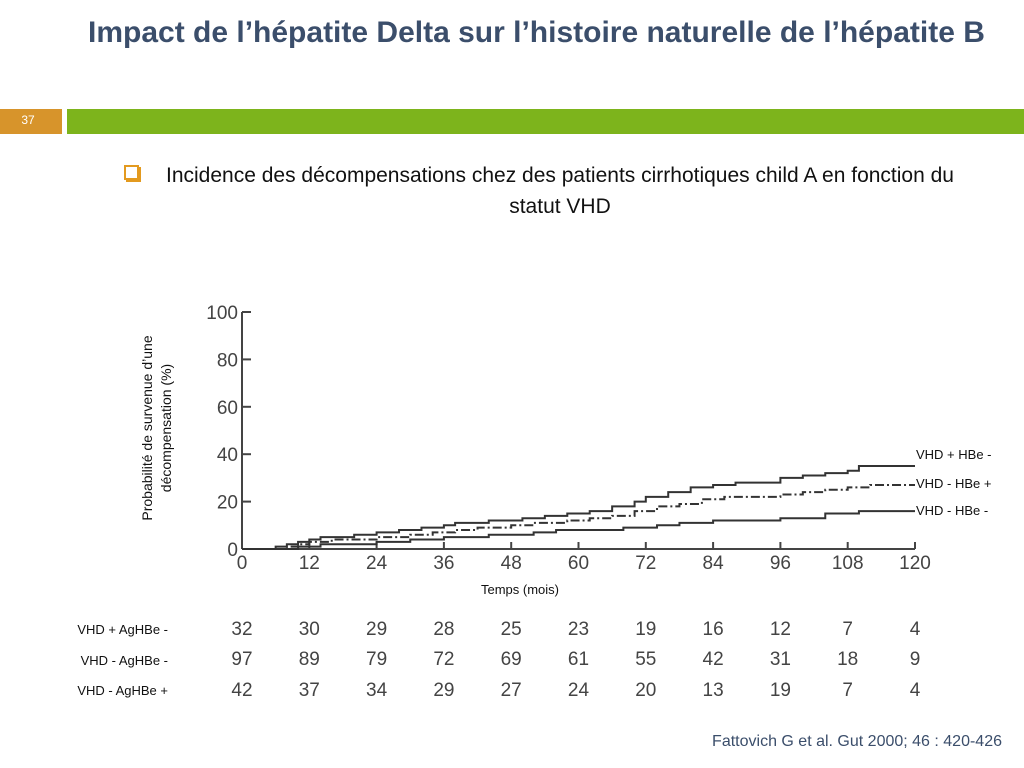 This screenshot has height=768, width=1024. I want to click on risk-table-cell: 18, so click(848, 659).